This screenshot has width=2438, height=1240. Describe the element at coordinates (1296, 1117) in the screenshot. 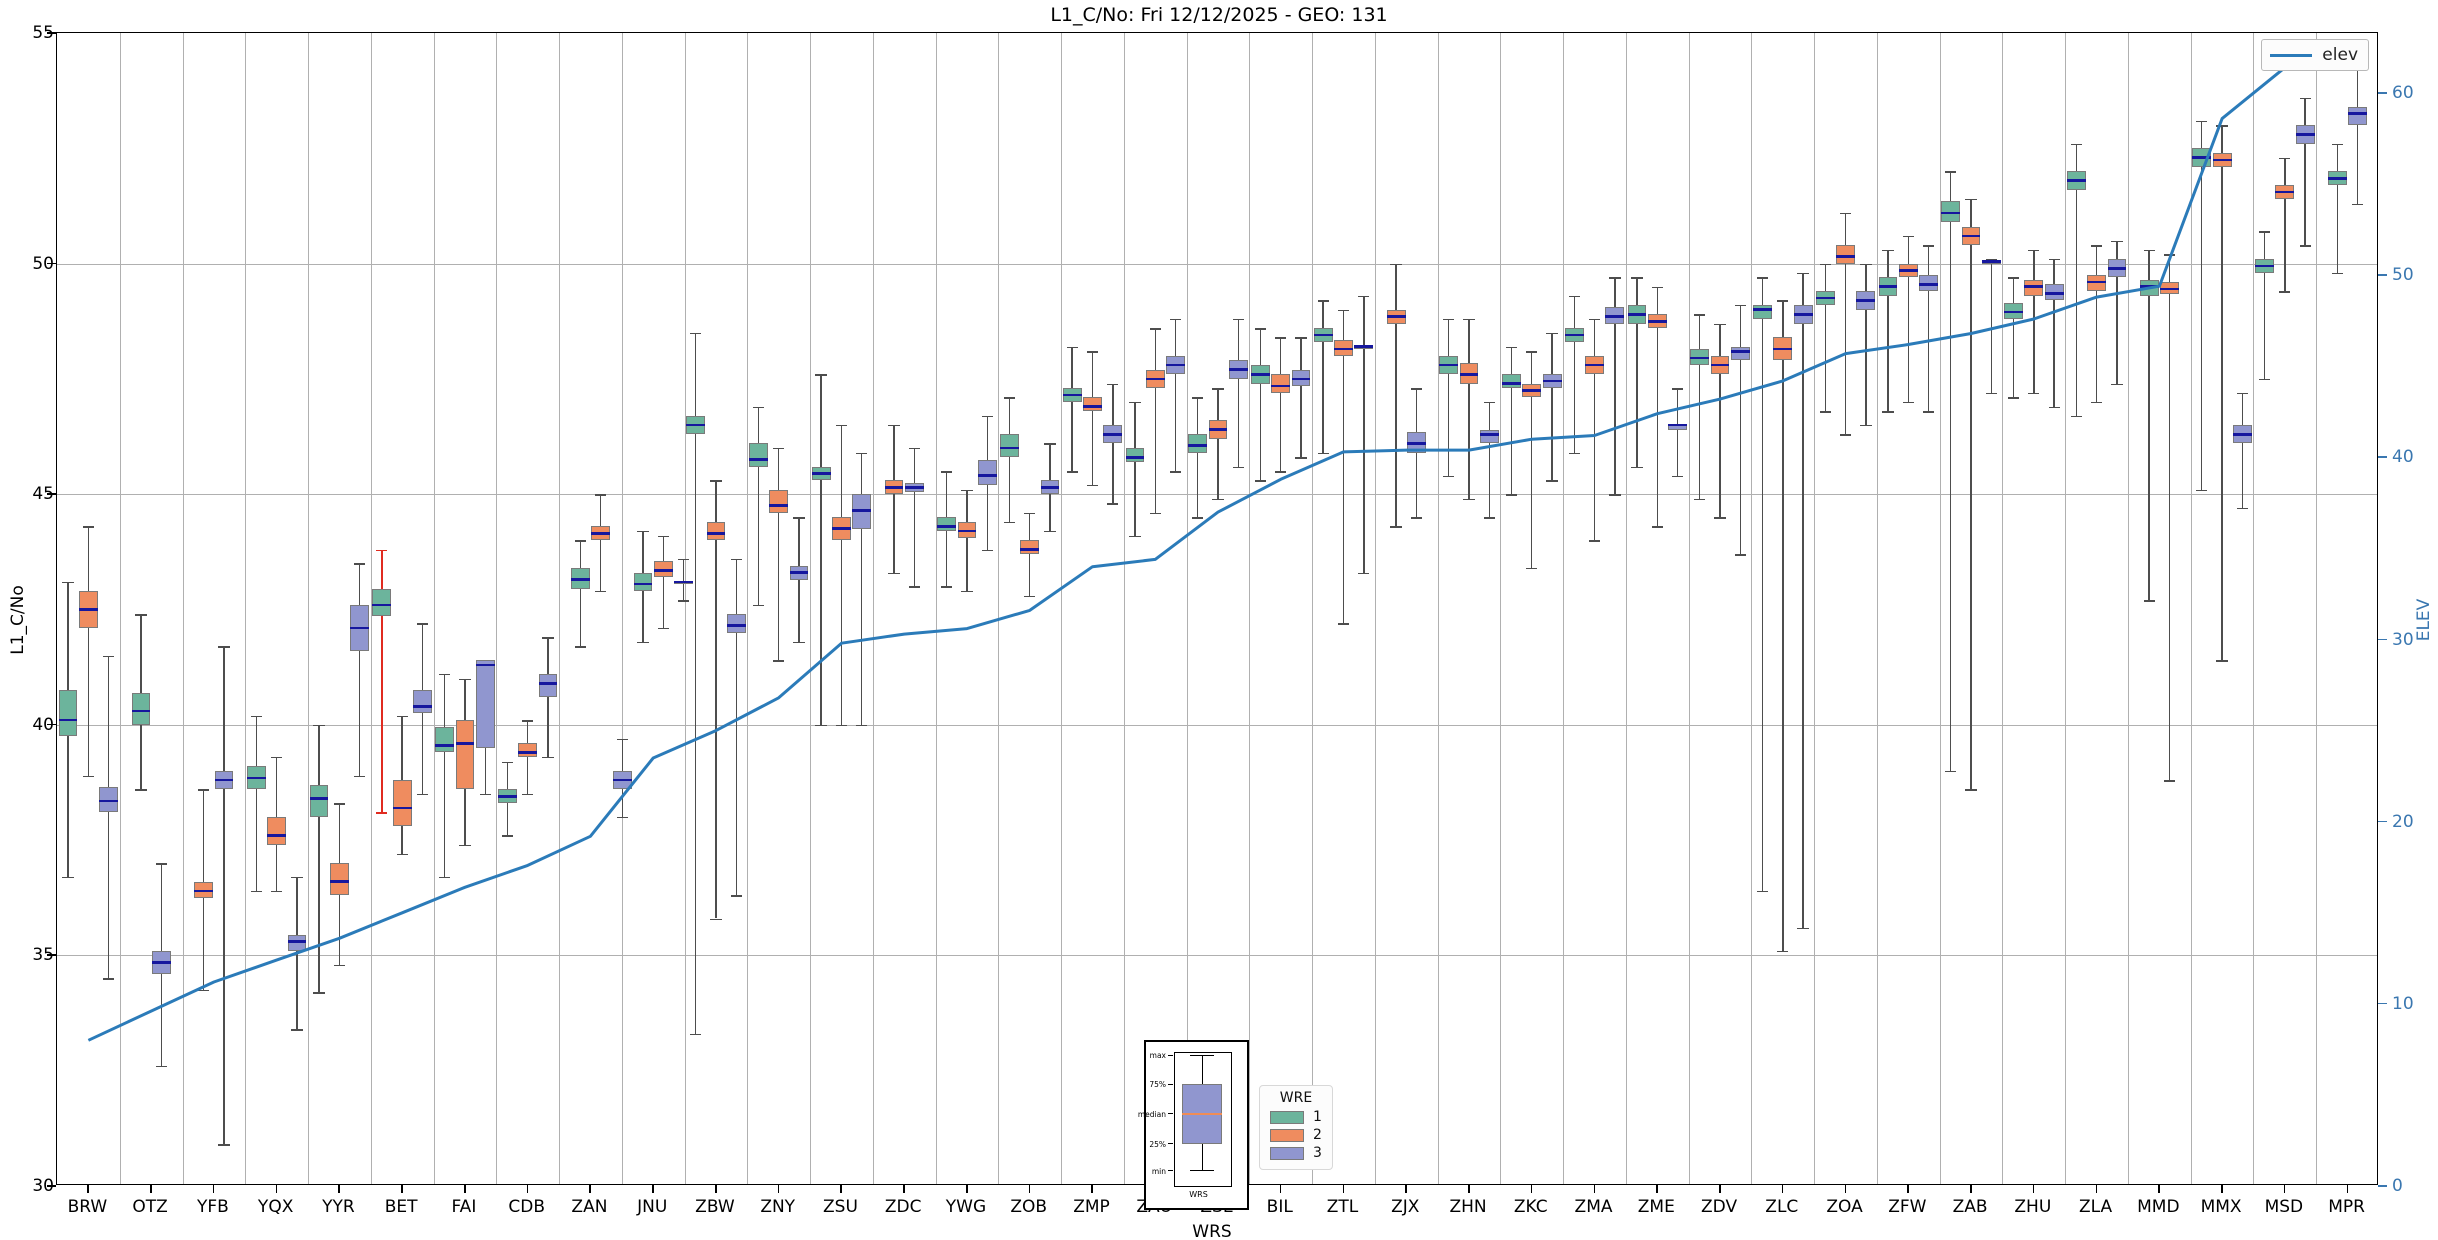

I see `wre-legend-row-1: 1` at that location.